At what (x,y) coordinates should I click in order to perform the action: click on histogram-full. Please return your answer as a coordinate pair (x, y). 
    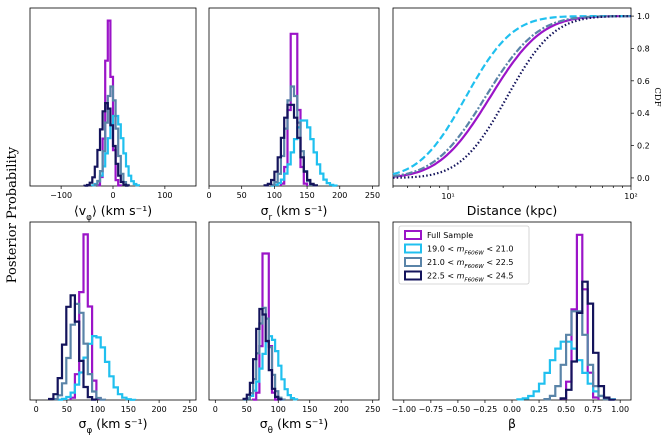
    Looking at the image, I should click on (109, 103).